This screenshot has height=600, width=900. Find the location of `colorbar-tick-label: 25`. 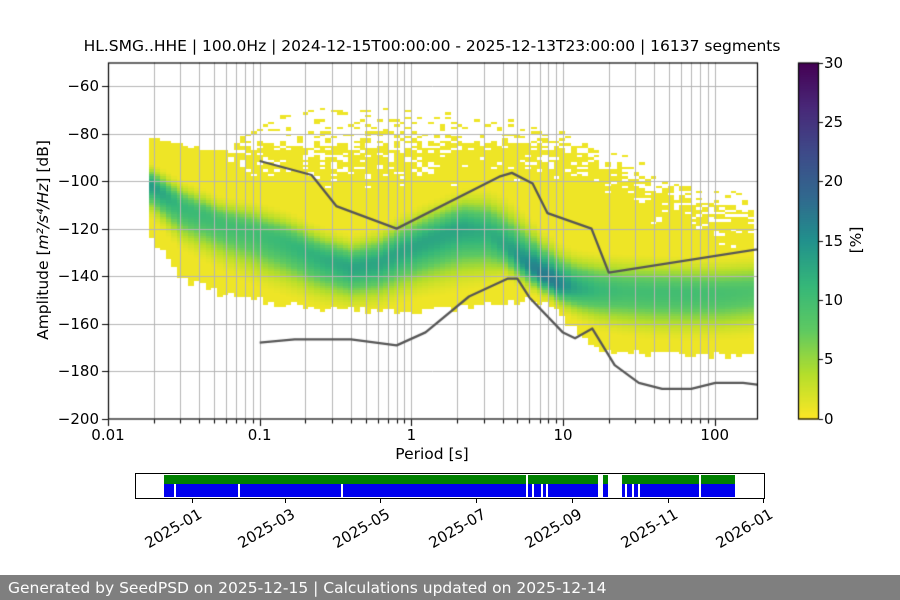

colorbar-tick-label: 25 is located at coordinates (834, 121).